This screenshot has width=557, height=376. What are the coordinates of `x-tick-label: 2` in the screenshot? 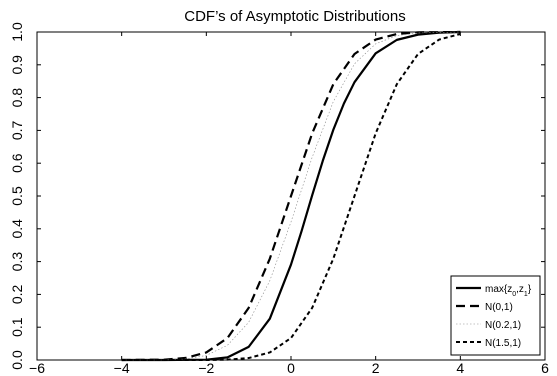 It's located at (376, 368).